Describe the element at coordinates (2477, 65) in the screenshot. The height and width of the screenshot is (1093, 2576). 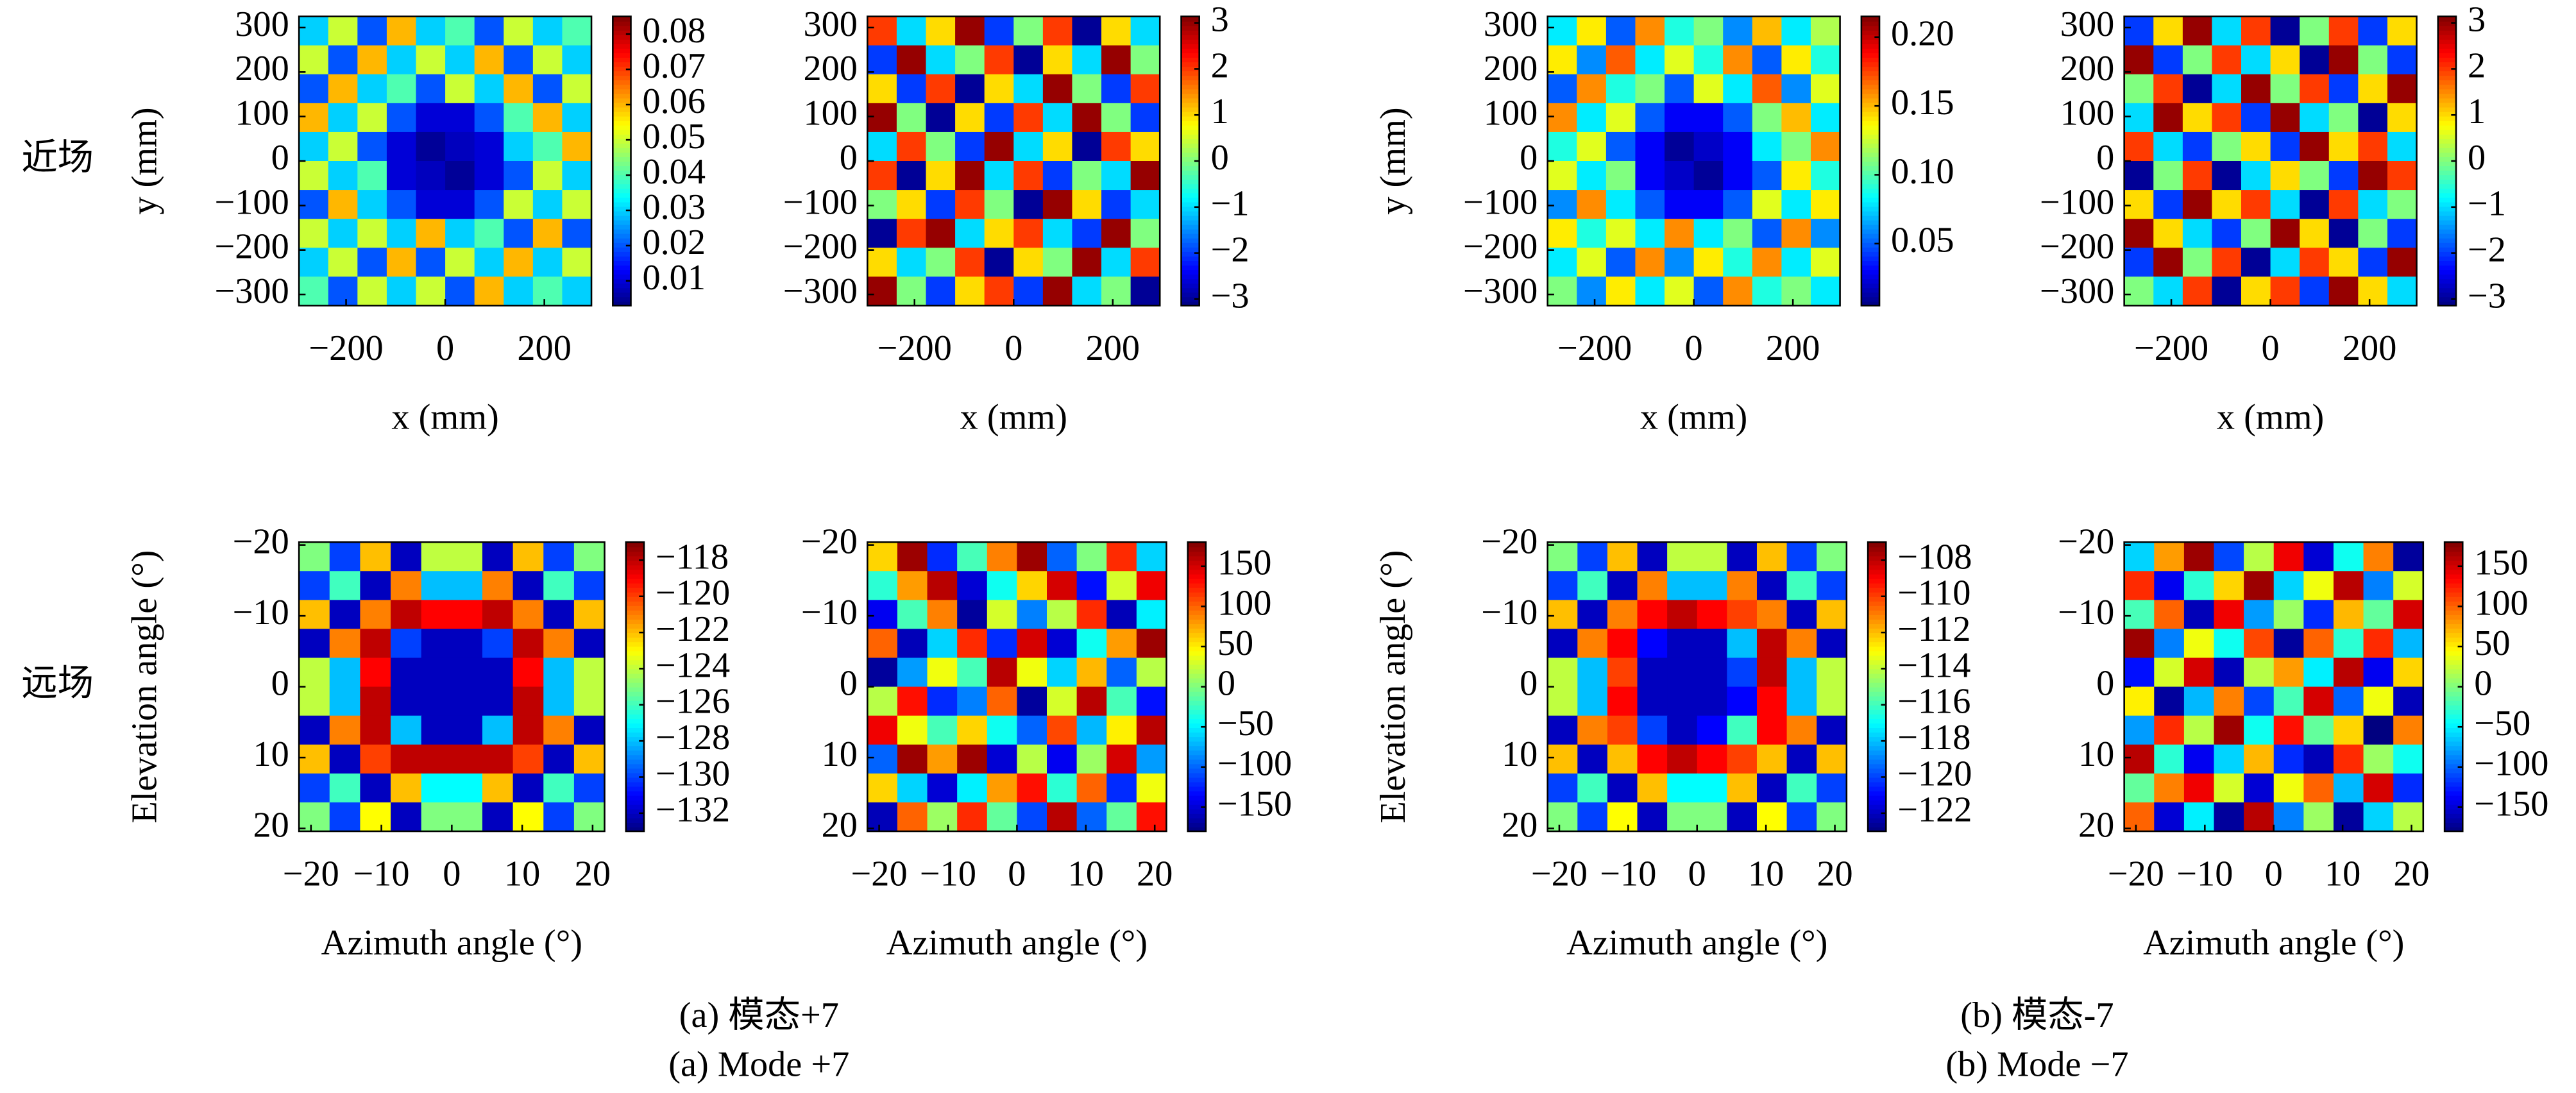
I see `colorbar-tick-label: 2` at that location.